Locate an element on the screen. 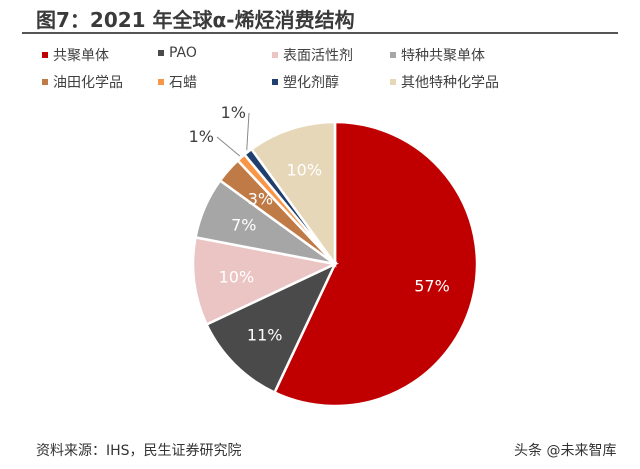 The image size is (640, 469). title-divider is located at coordinates (320, 33).